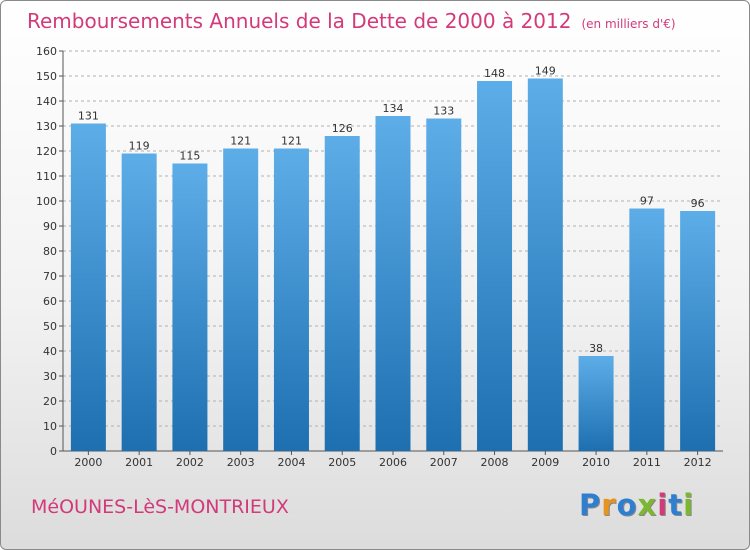  I want to click on data-label: 131, so click(88, 116).